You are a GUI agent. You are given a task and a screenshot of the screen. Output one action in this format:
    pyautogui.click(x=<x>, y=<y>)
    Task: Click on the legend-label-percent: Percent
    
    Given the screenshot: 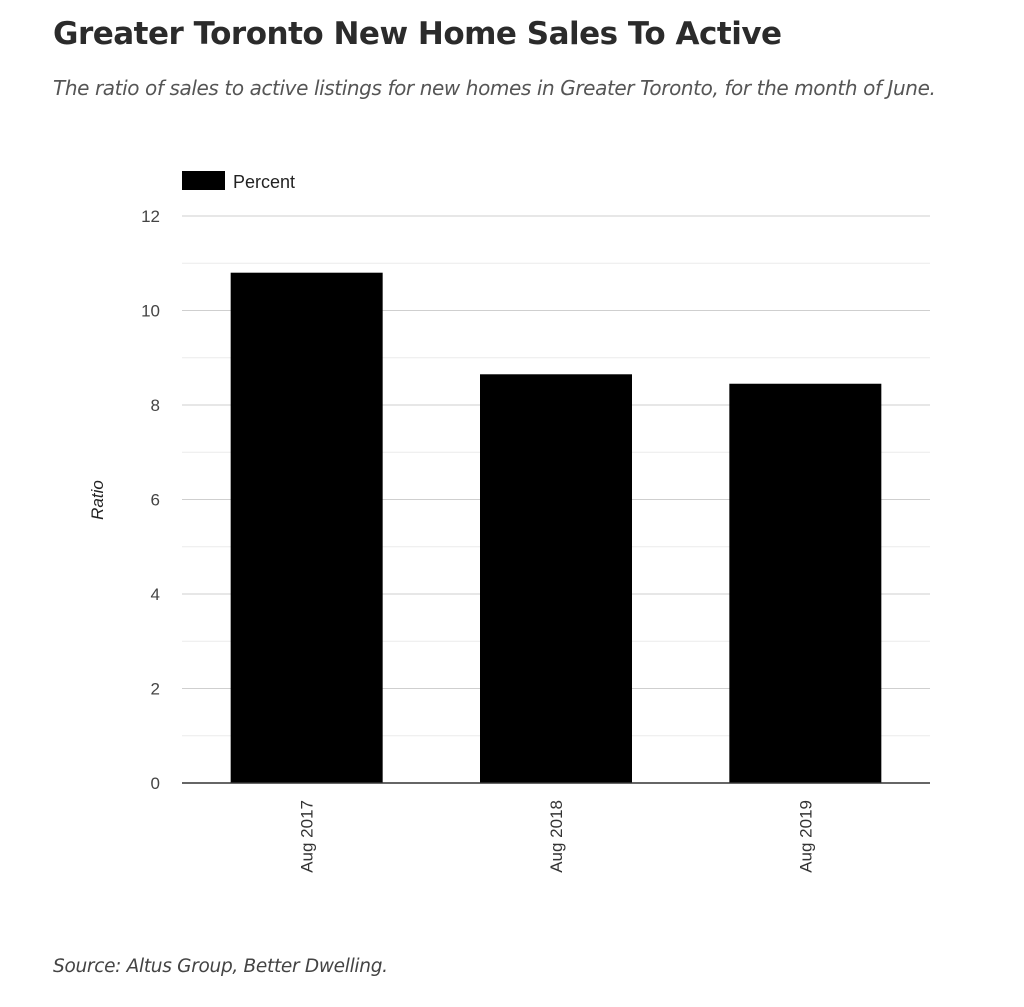 What is the action you would take?
    pyautogui.click(x=264, y=182)
    